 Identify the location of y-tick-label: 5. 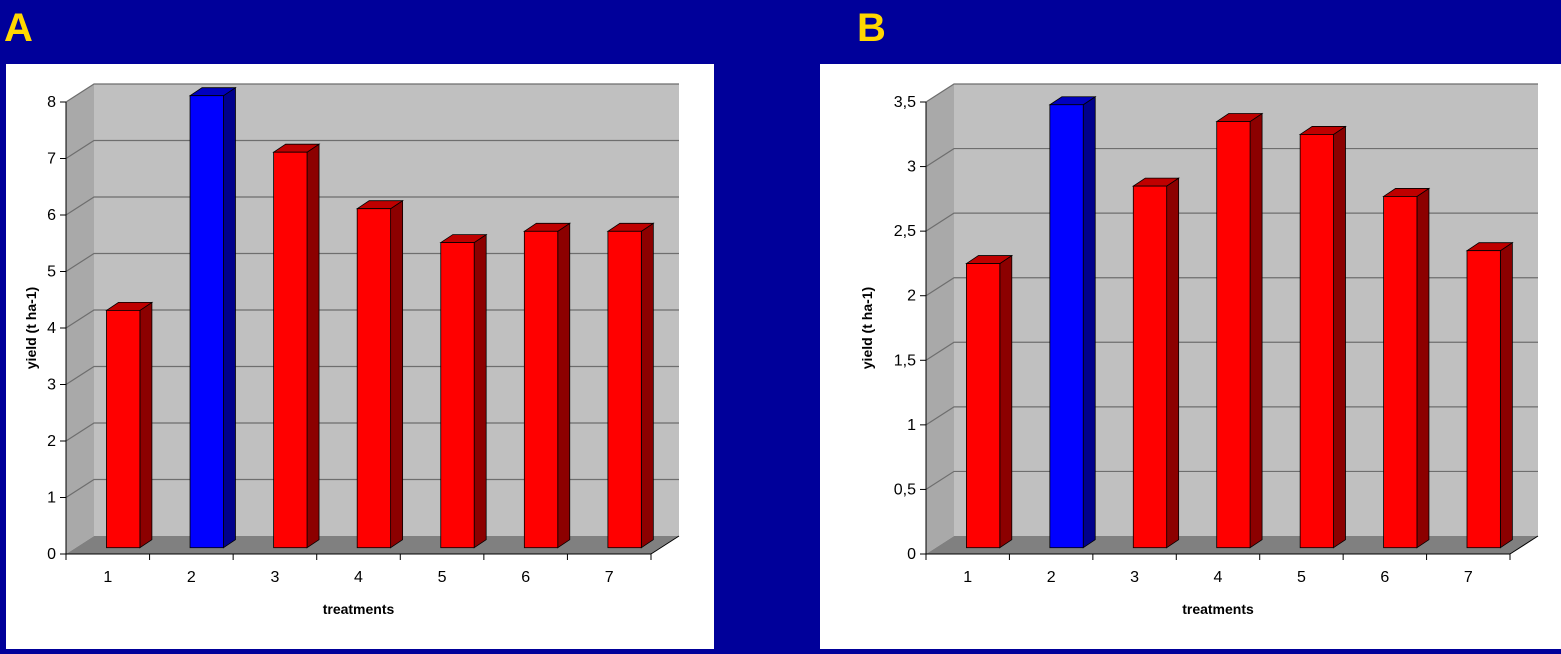
(51, 272).